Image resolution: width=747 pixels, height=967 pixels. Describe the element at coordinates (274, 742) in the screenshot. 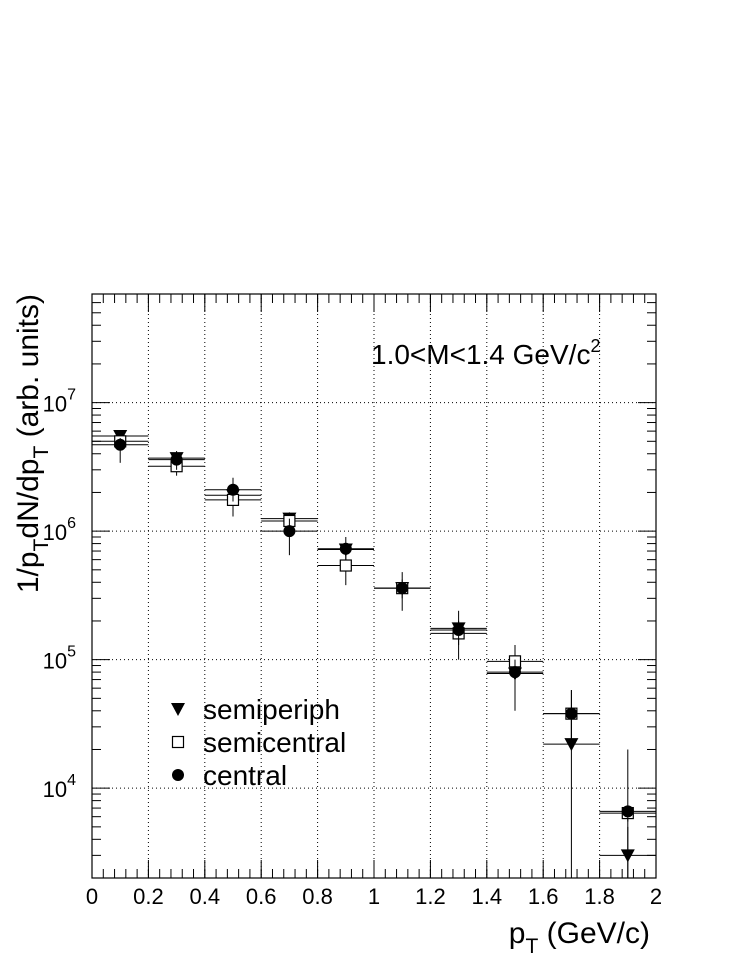

I see `legend-label: semicentral` at that location.